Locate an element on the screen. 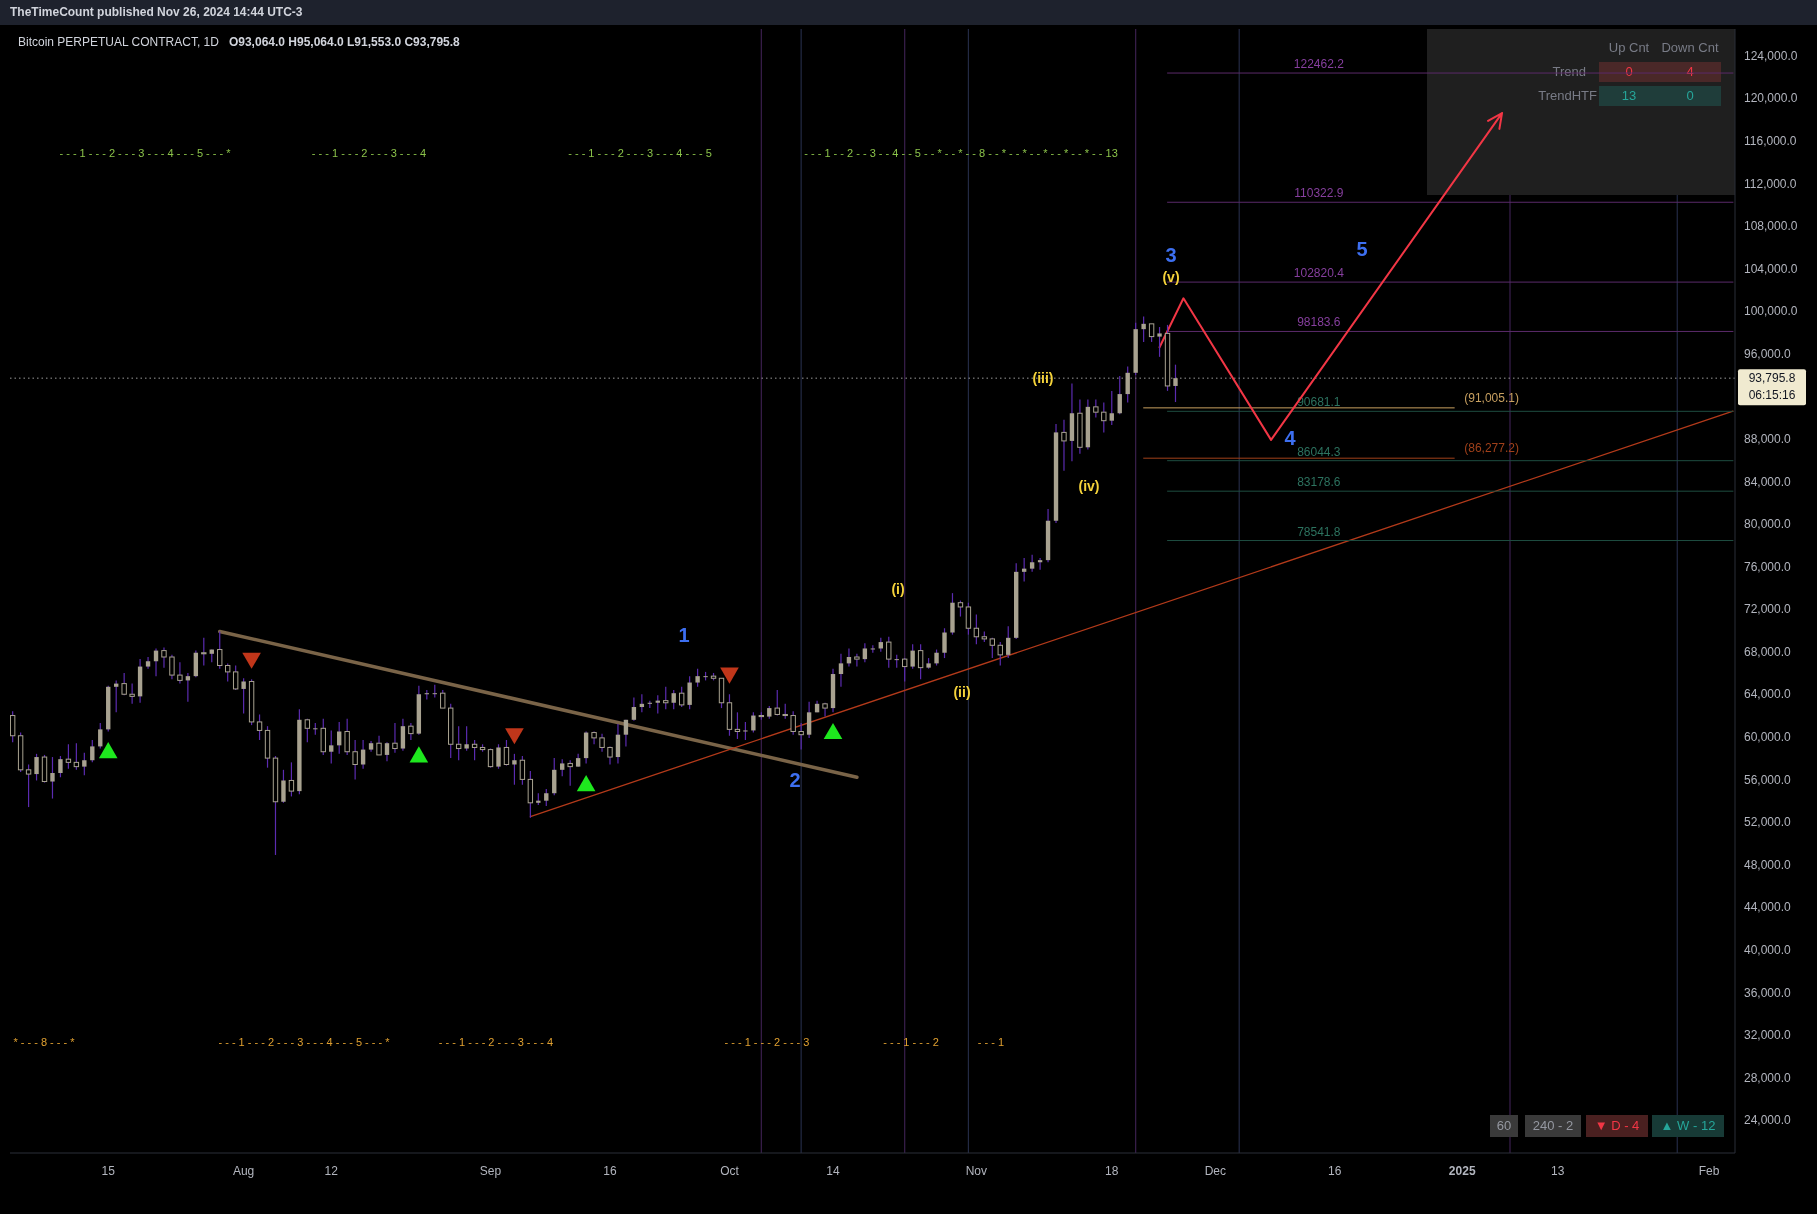  annotation: 13 is located at coordinates (1629, 95).